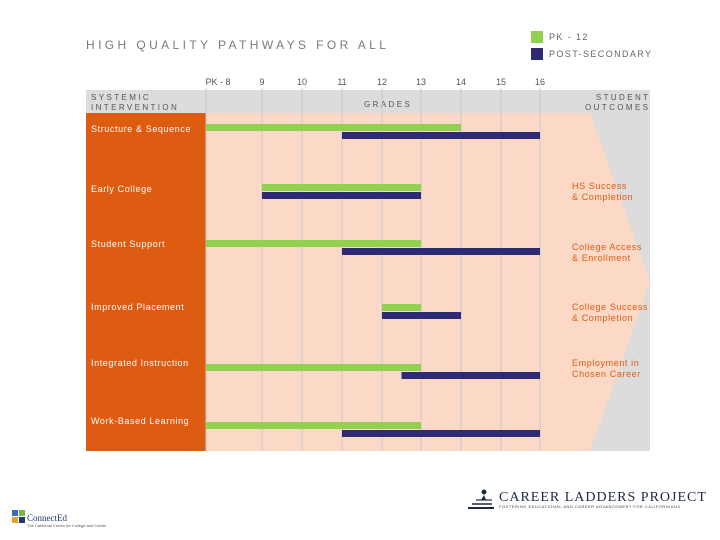 Image resolution: width=720 pixels, height=540 pixels. What do you see at coordinates (618, 102) in the screenshot?
I see `right-header: STUDENT OUTCOMES` at bounding box center [618, 102].